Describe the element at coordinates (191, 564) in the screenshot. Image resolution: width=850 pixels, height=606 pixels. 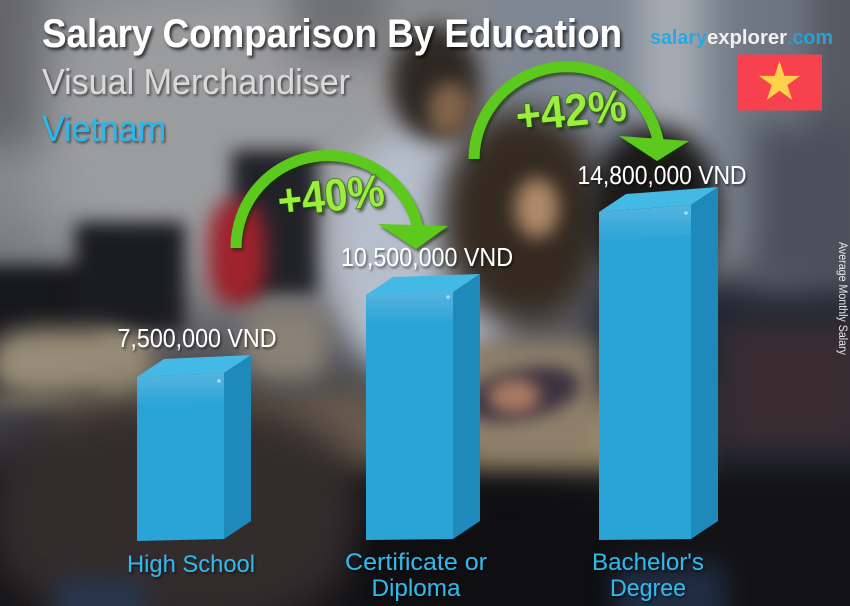
I see `svg-text: High School` at that location.